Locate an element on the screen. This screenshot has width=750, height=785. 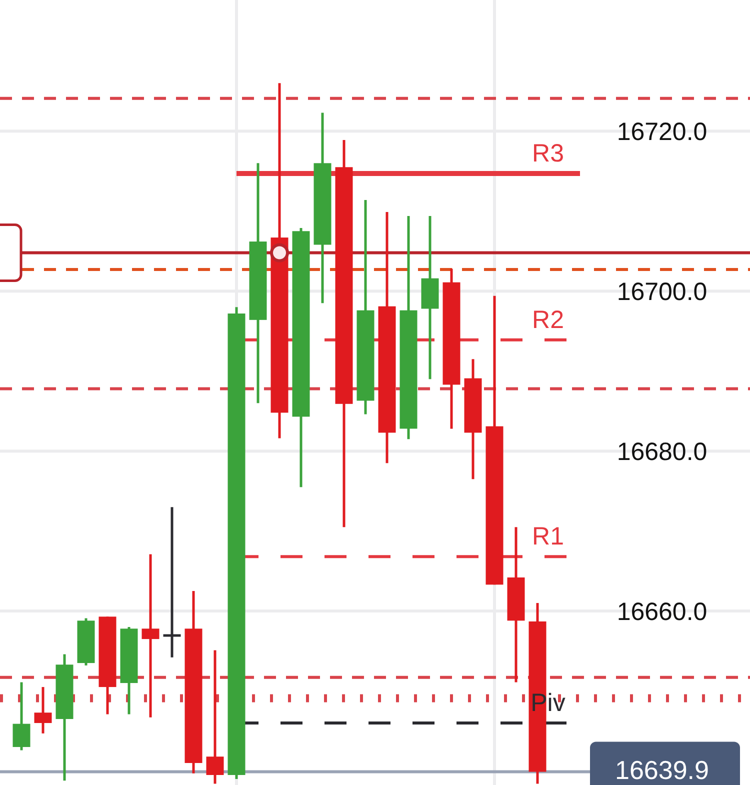
y-tick-label: 16700.0 is located at coordinates (662, 292).